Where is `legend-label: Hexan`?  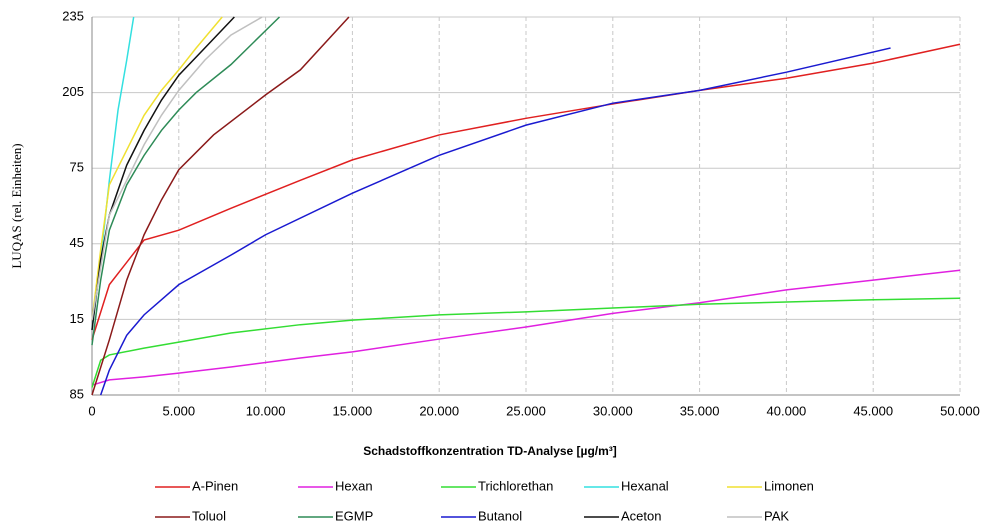
legend-label: Hexan is located at coordinates (354, 485).